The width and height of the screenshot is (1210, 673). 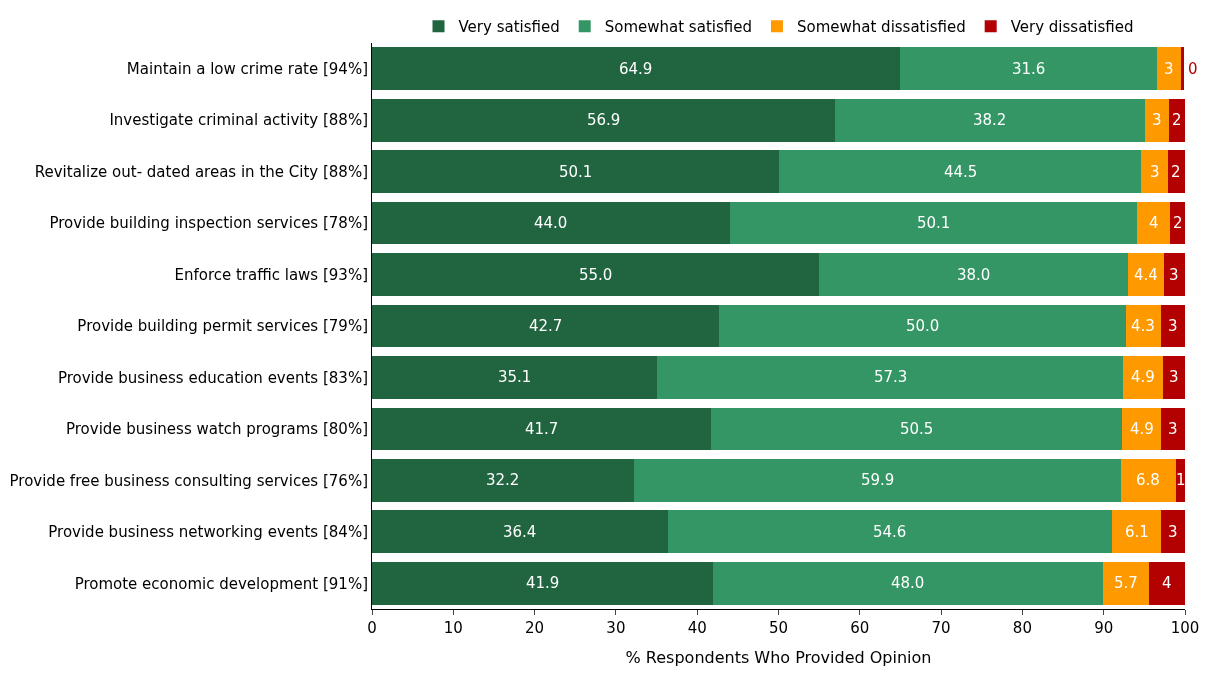 What do you see at coordinates (1104, 628) in the screenshot?
I see `x-tick-label: 90` at bounding box center [1104, 628].